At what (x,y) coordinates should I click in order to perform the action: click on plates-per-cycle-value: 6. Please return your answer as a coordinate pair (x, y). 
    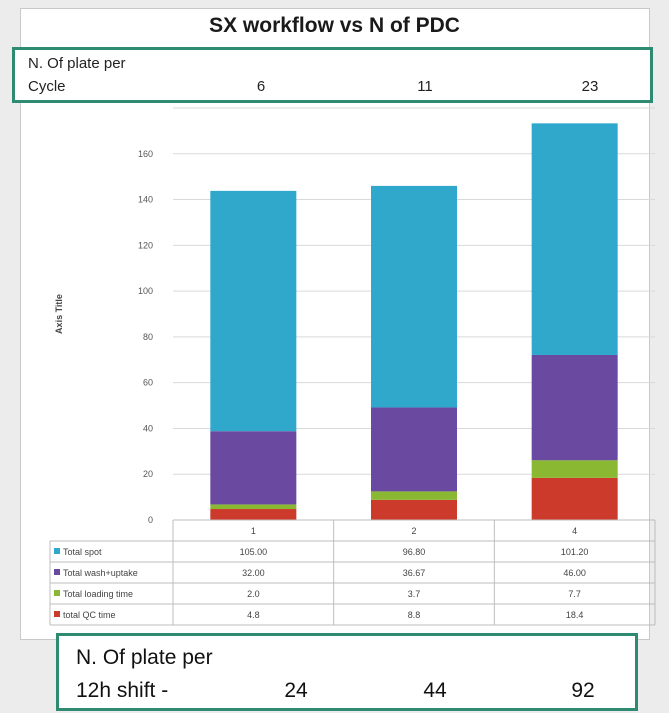
    Looking at the image, I should click on (261, 86).